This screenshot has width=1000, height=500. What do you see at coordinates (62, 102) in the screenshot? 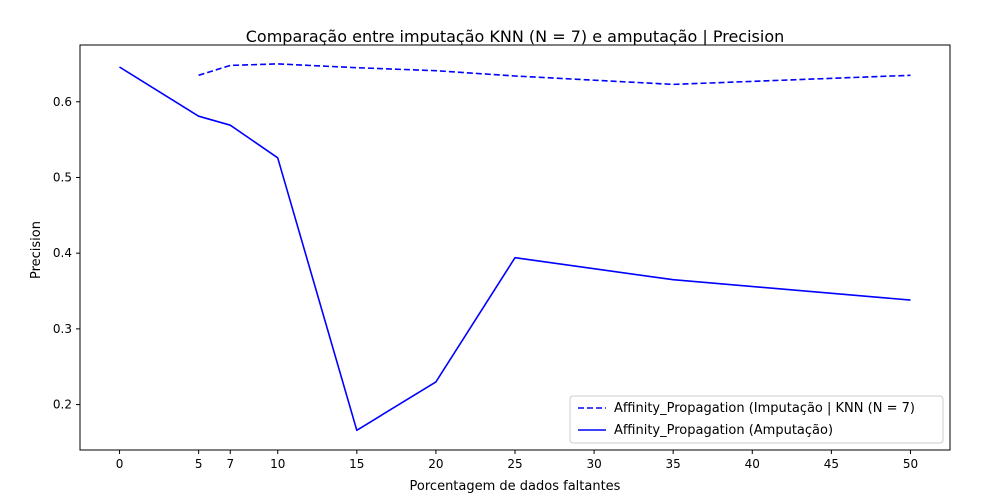
I see `y-tick-label: 0.6` at bounding box center [62, 102].